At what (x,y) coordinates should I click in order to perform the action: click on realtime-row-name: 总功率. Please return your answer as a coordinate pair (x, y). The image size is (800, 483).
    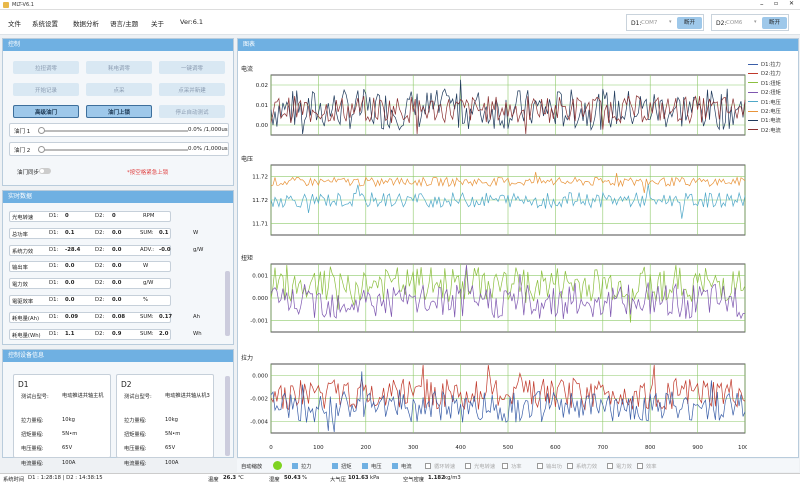
    Looking at the image, I should click on (20, 234).